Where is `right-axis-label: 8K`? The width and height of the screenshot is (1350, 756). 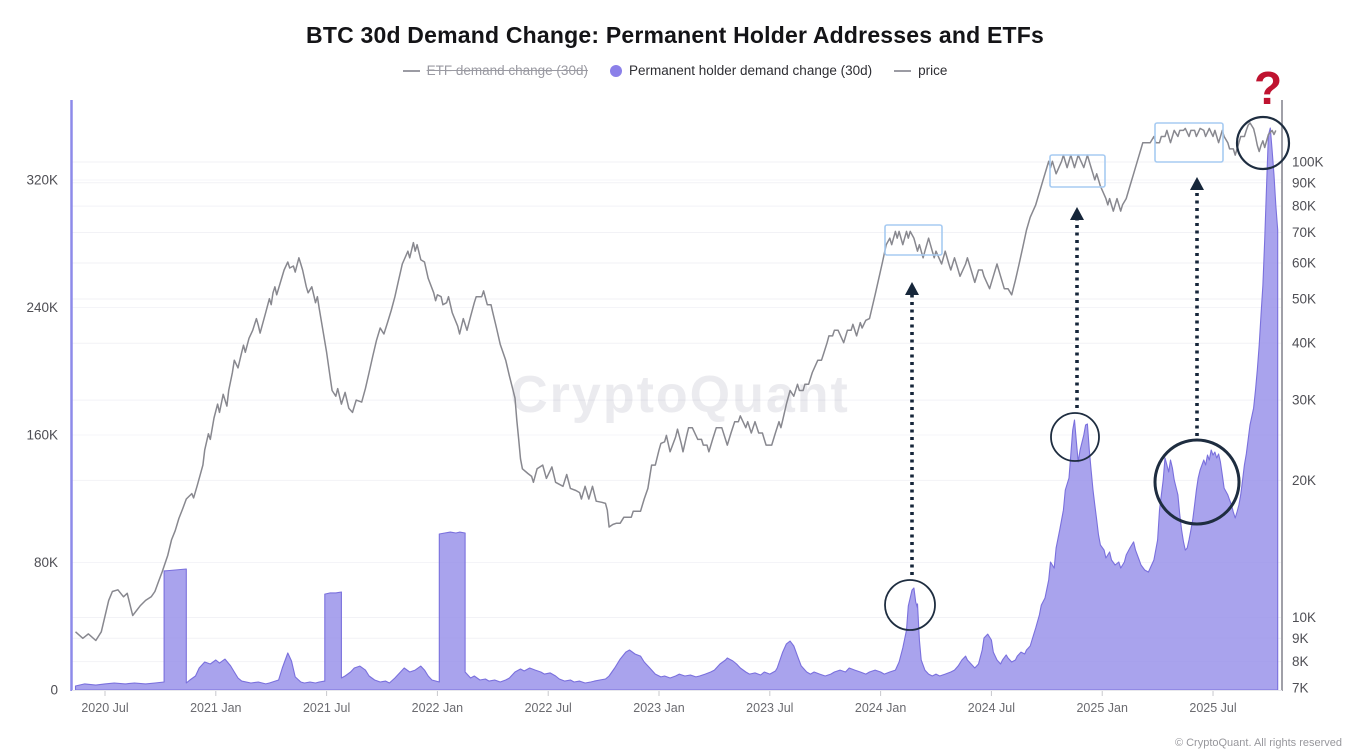 right-axis-label: 8K is located at coordinates (1300, 661).